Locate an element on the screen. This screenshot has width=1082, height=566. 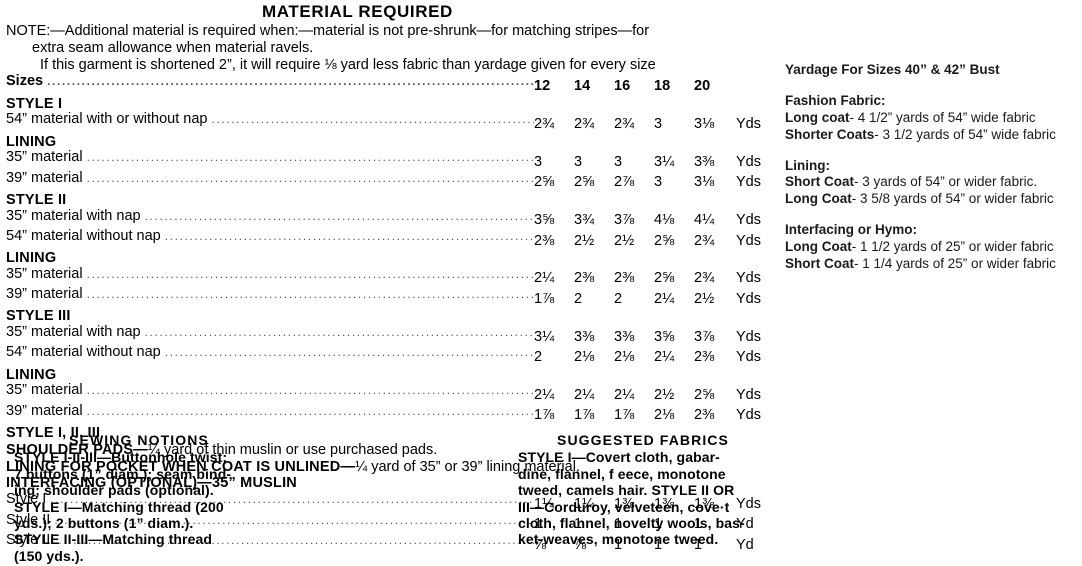
sidebar-item-text: - 3 5/8 yards of 54” or wider fabric is located at coordinates (952, 199).